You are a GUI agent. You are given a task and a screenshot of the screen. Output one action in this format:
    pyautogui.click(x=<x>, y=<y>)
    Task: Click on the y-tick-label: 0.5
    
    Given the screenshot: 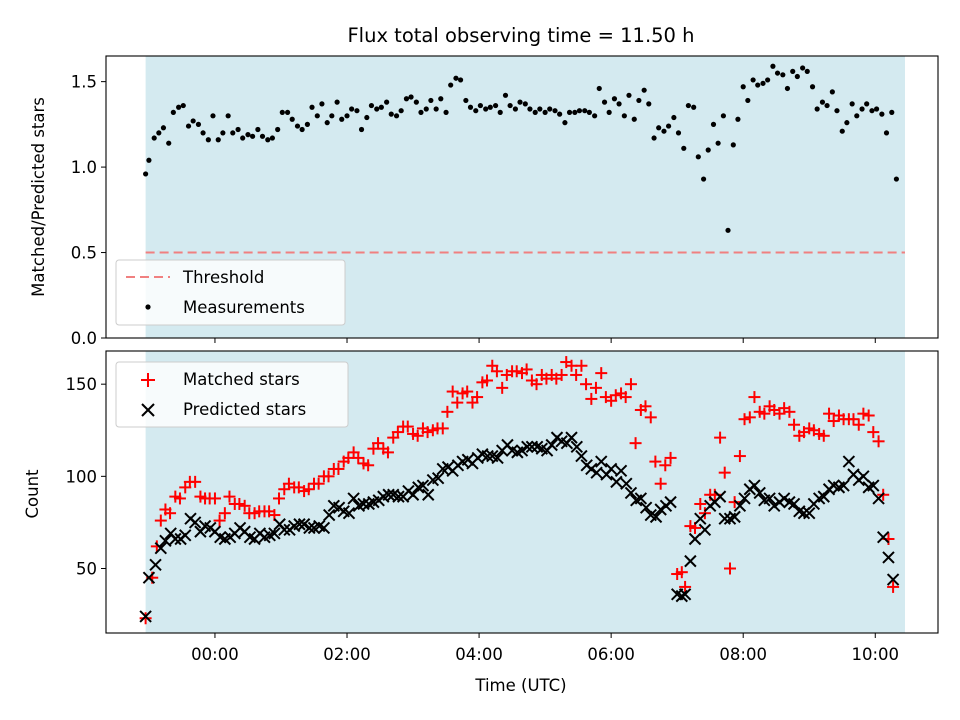 What is the action you would take?
    pyautogui.click(x=84, y=253)
    